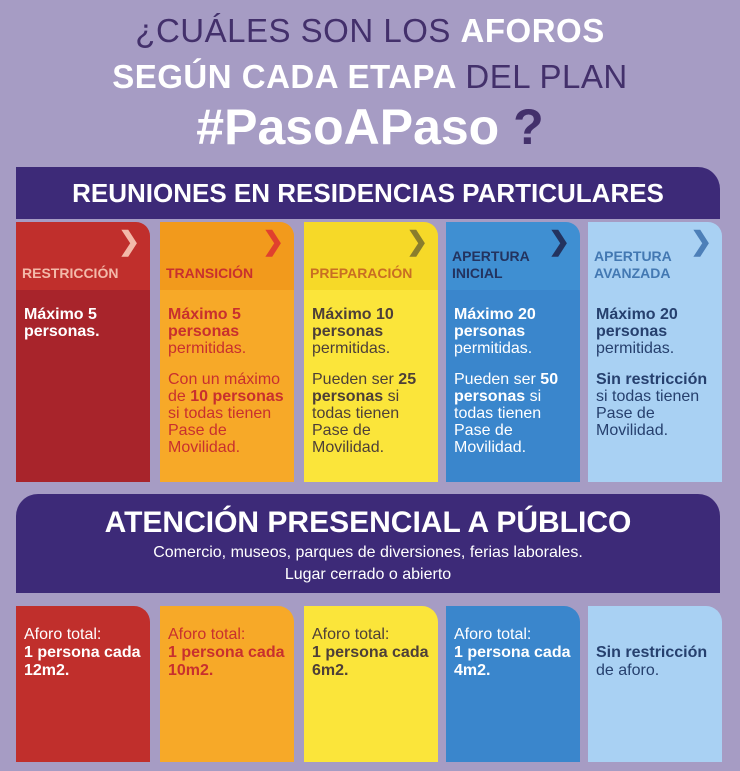 The height and width of the screenshot is (771, 740). What do you see at coordinates (633, 264) in the screenshot?
I see `phase-name: APERTURA AVANZADA` at bounding box center [633, 264].